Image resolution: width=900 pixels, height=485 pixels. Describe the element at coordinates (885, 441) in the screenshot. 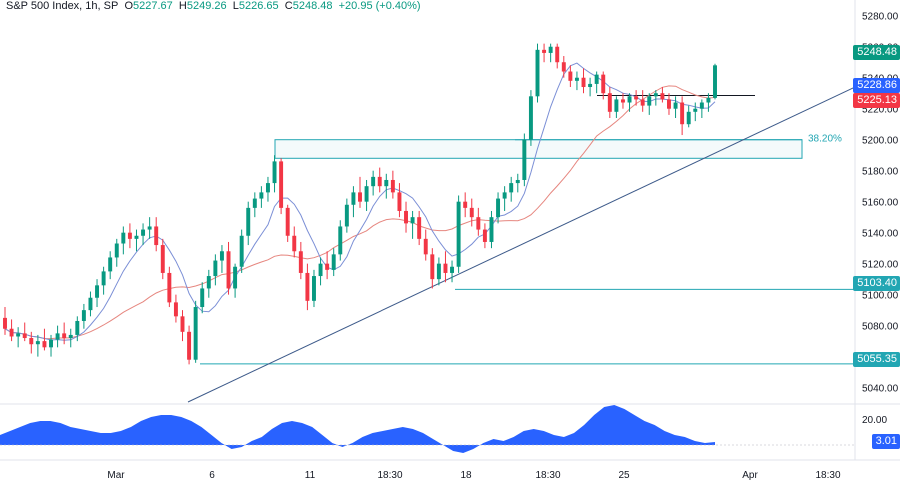

I see `oscillator-value-tag: 3.01` at that location.